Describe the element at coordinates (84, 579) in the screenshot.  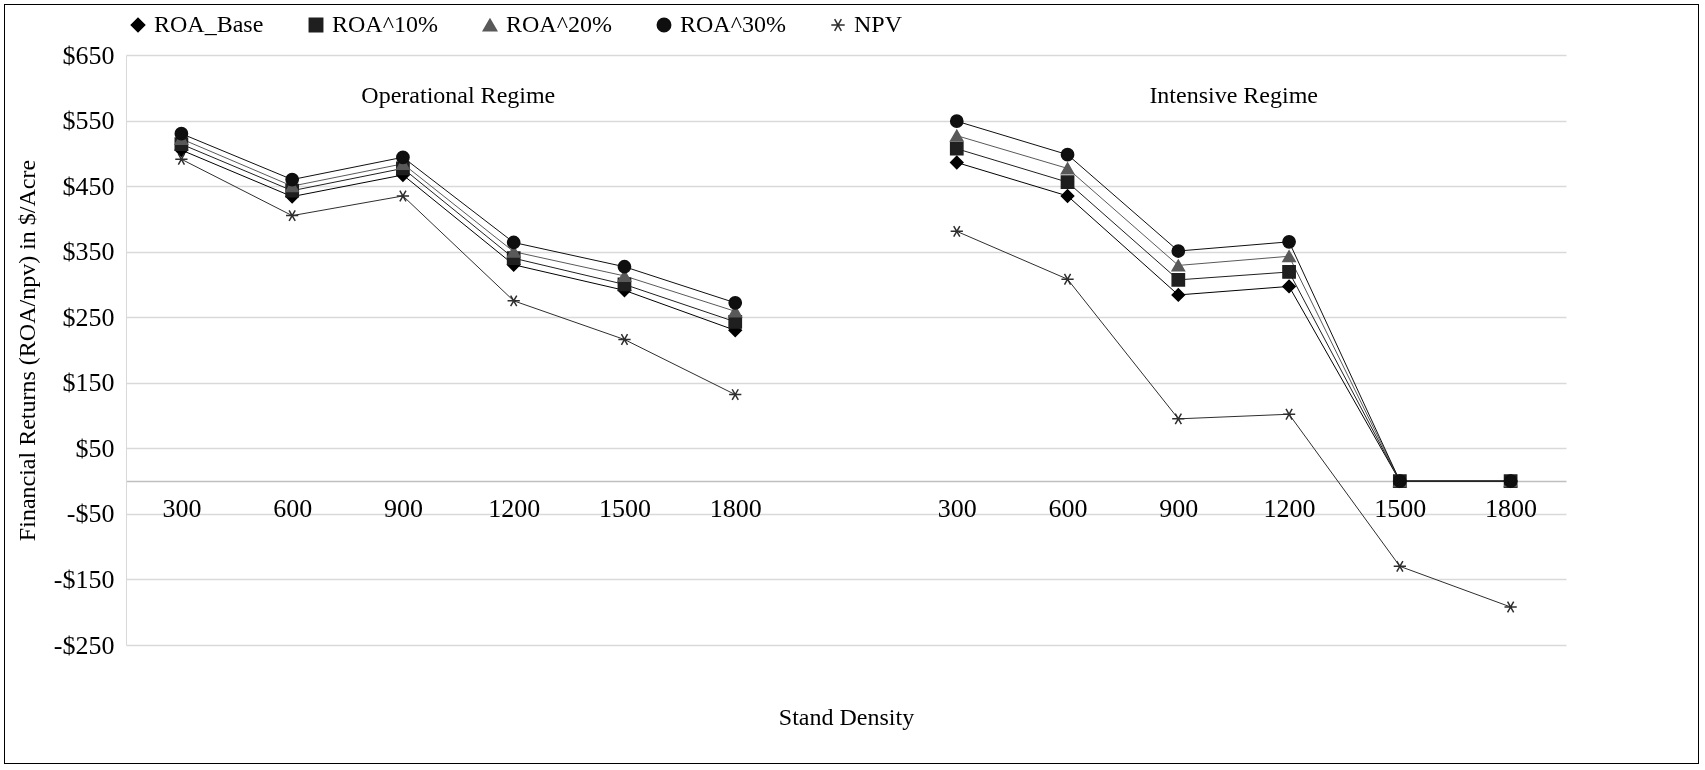
I see `y-tick-label: -$150` at that location.